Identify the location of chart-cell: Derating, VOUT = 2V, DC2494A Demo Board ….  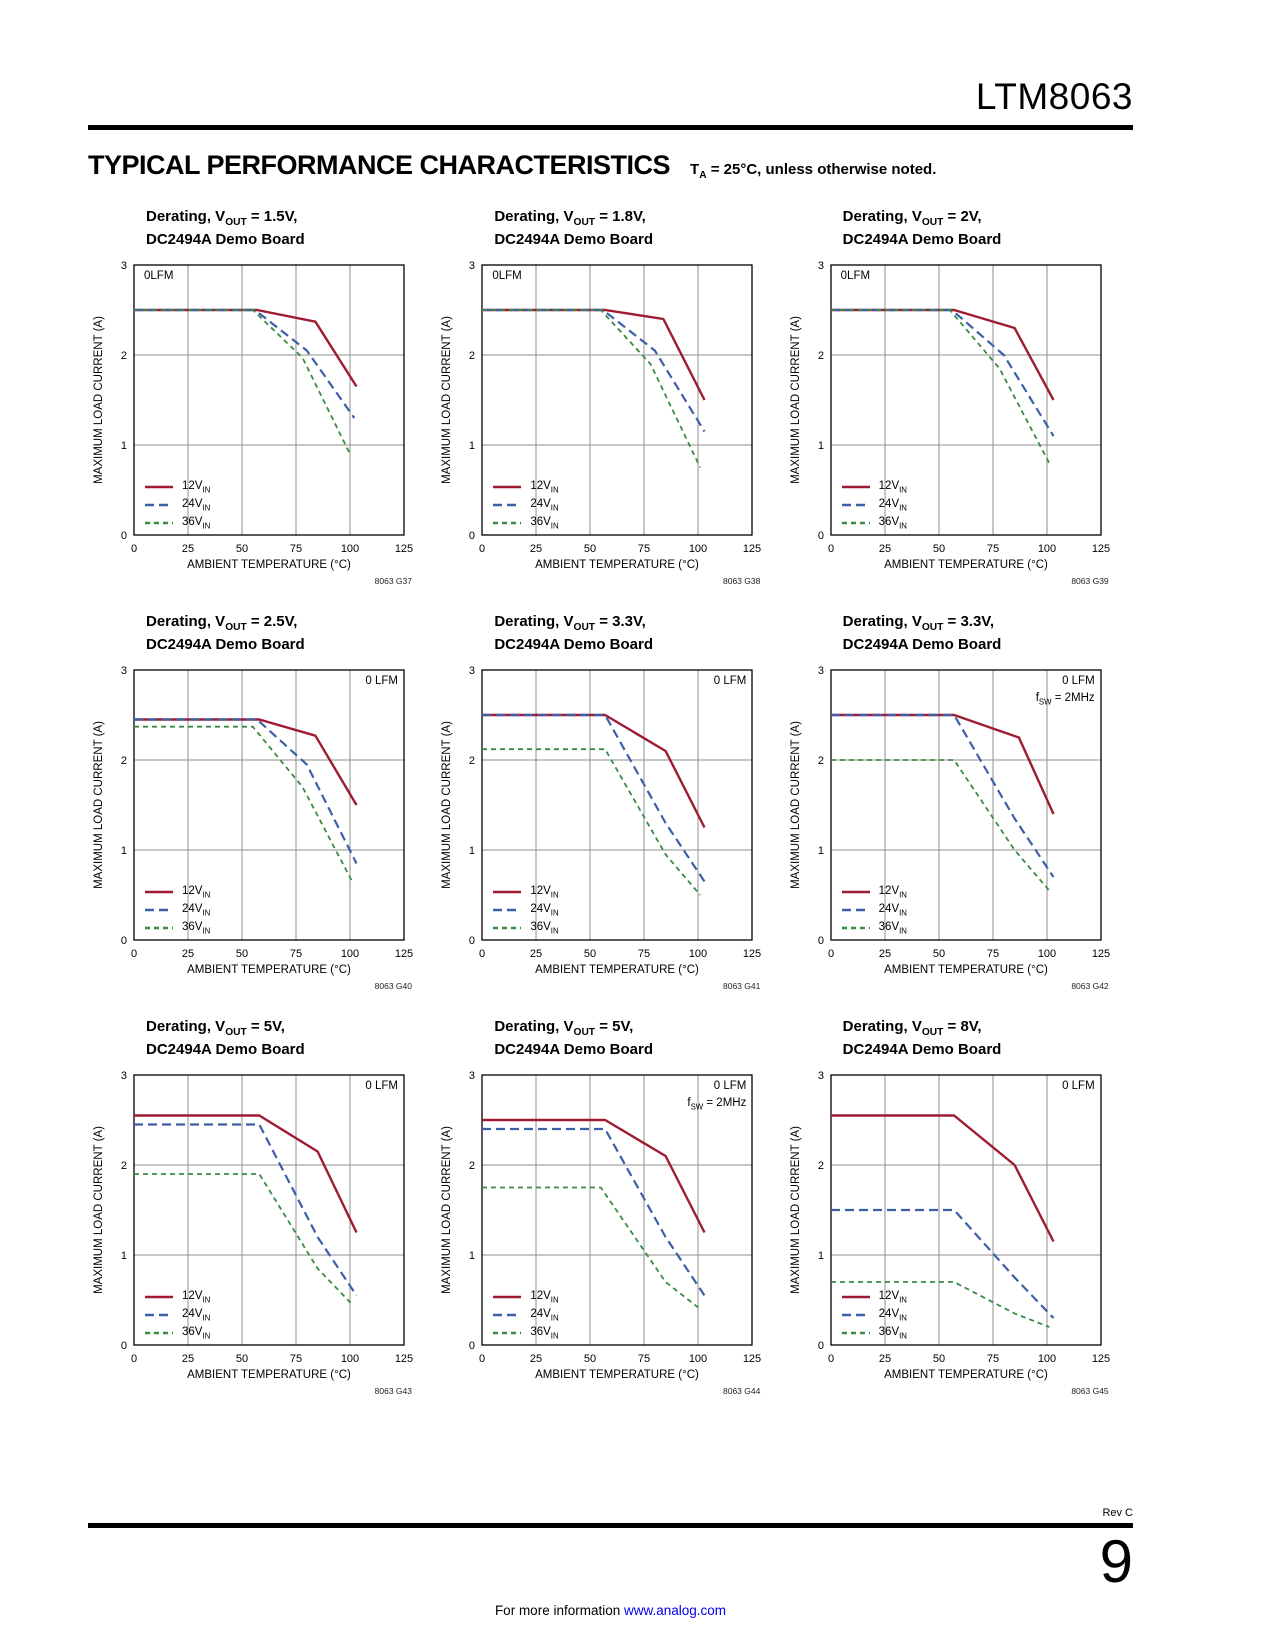
(959, 396).